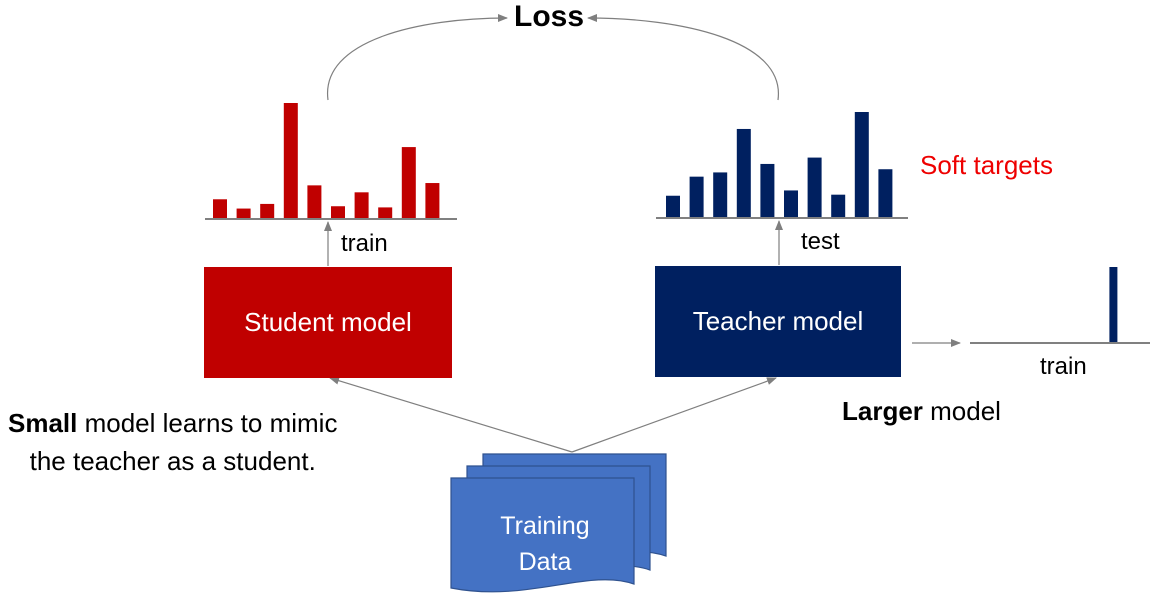 The image size is (1150, 612). I want to click on student-train-label: train, so click(364, 243).